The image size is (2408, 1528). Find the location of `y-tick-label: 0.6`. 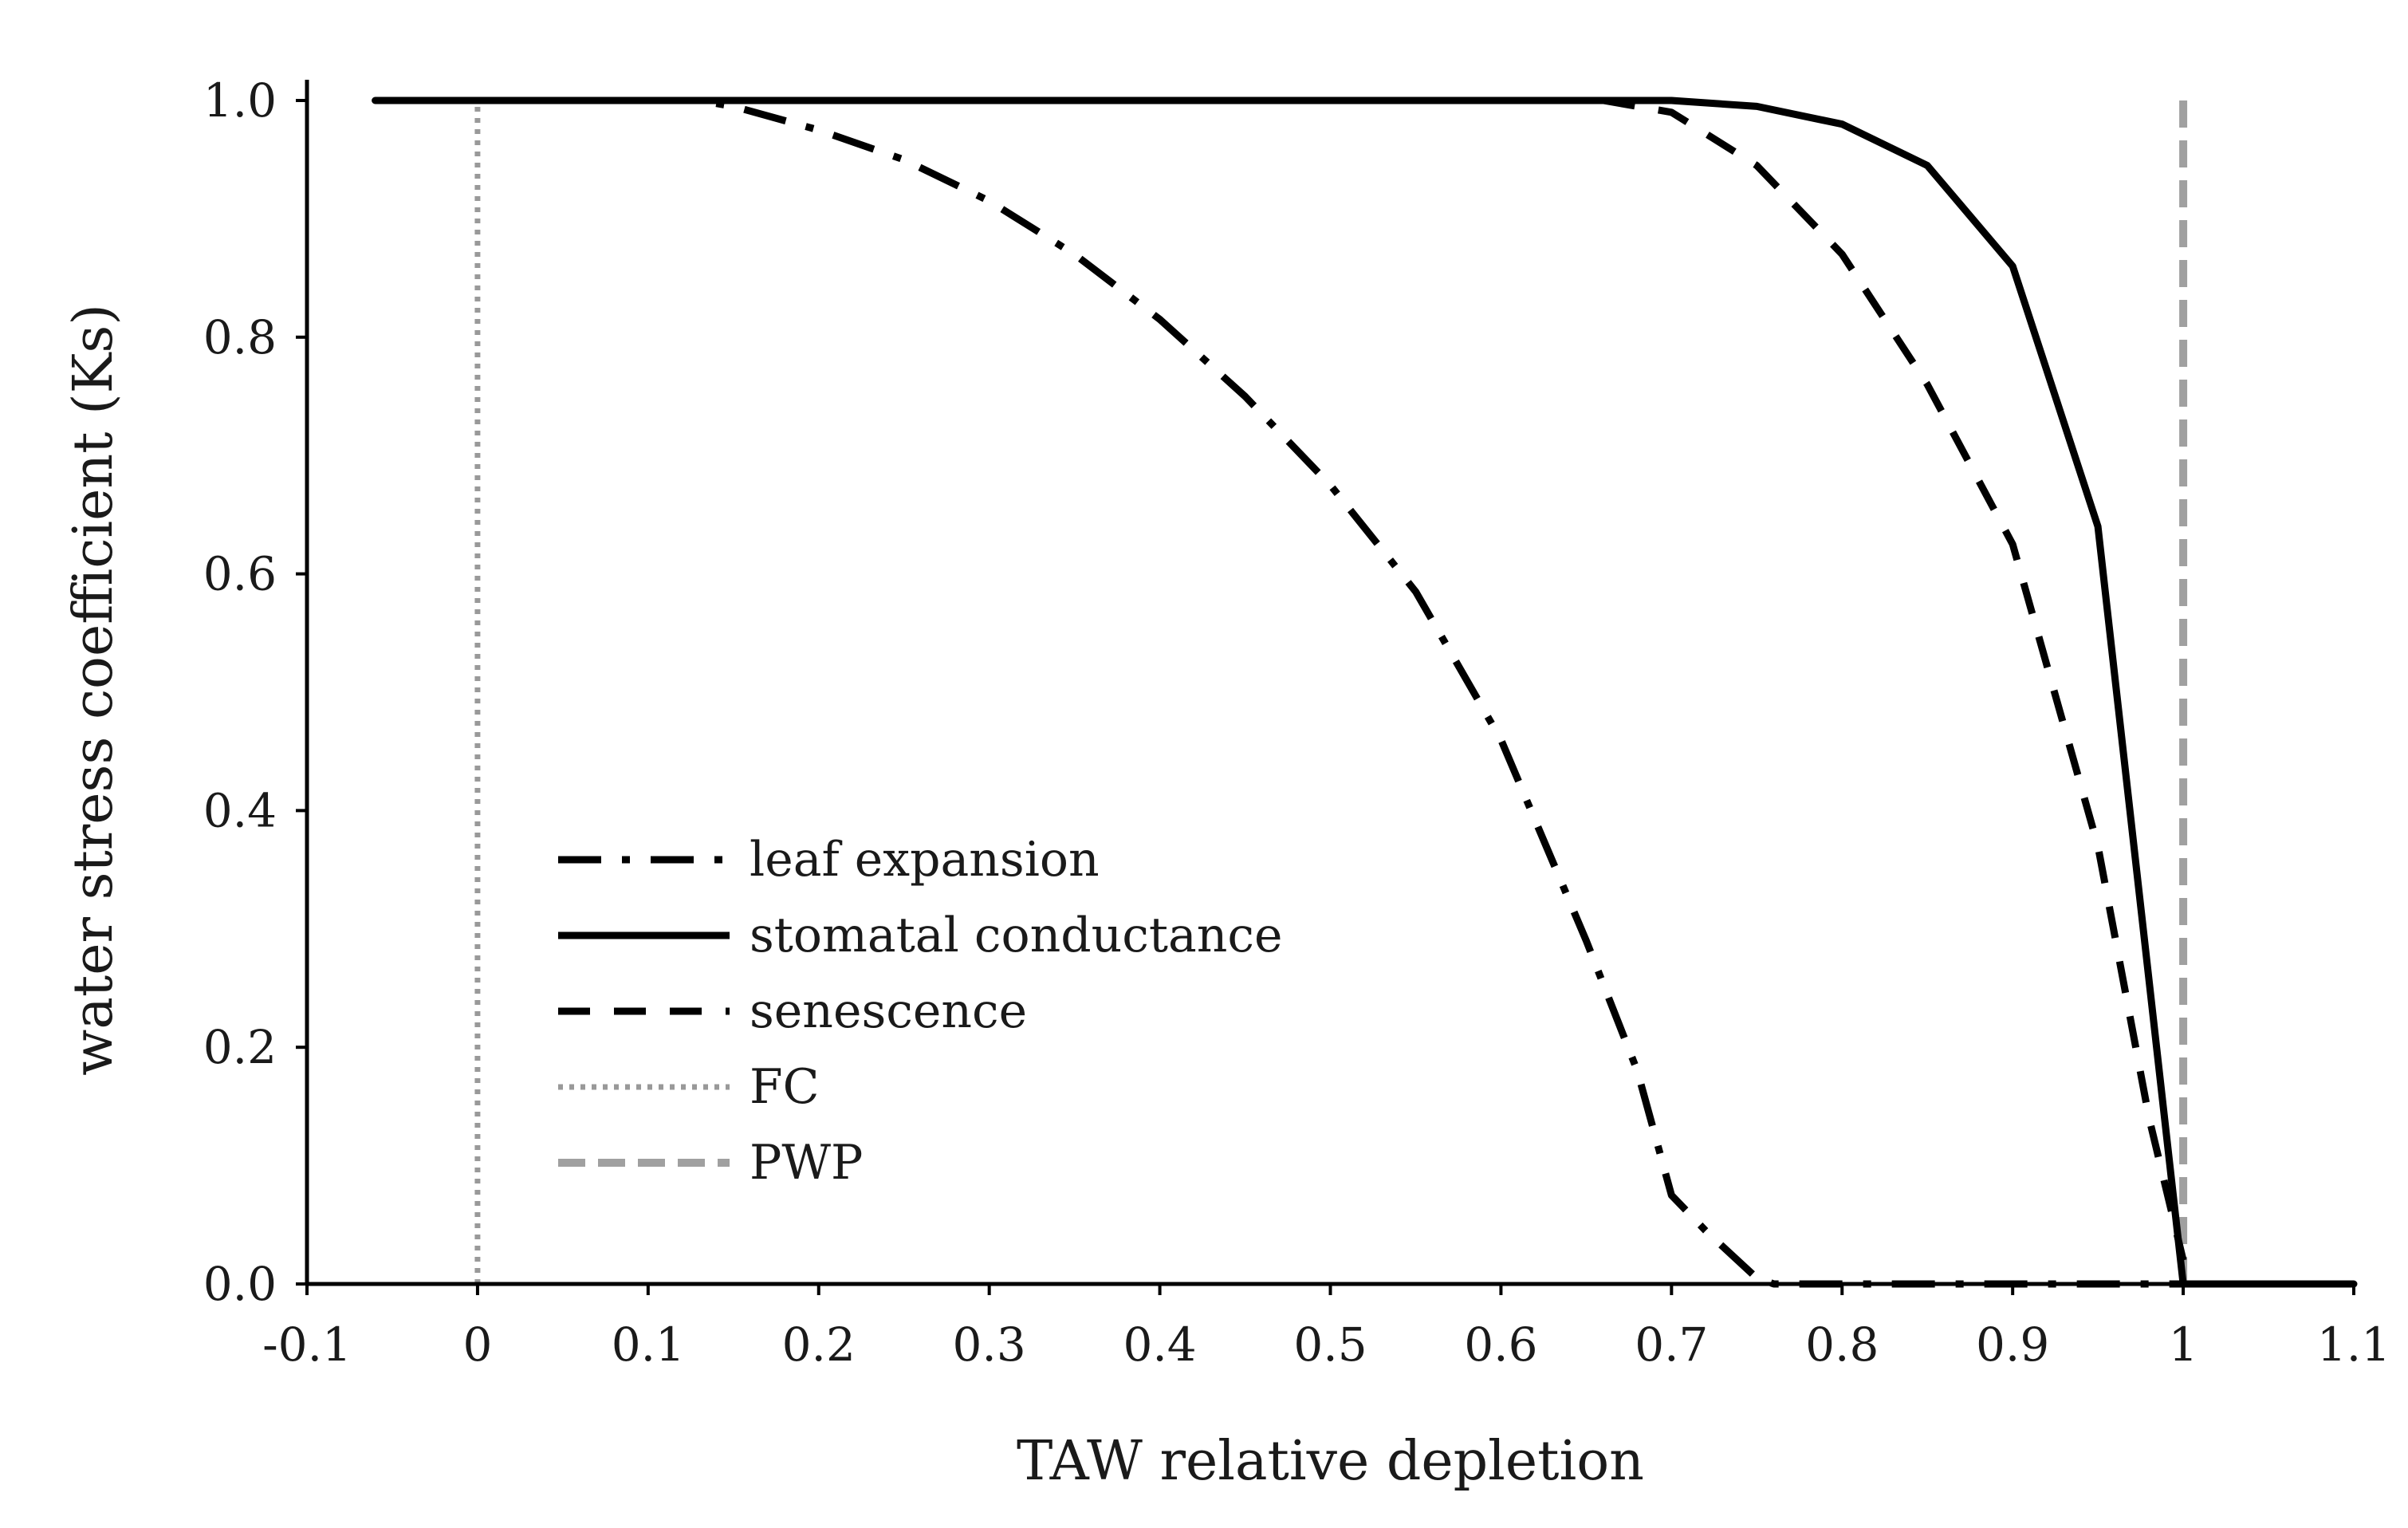

y-tick-label: 0.6 is located at coordinates (240, 574).